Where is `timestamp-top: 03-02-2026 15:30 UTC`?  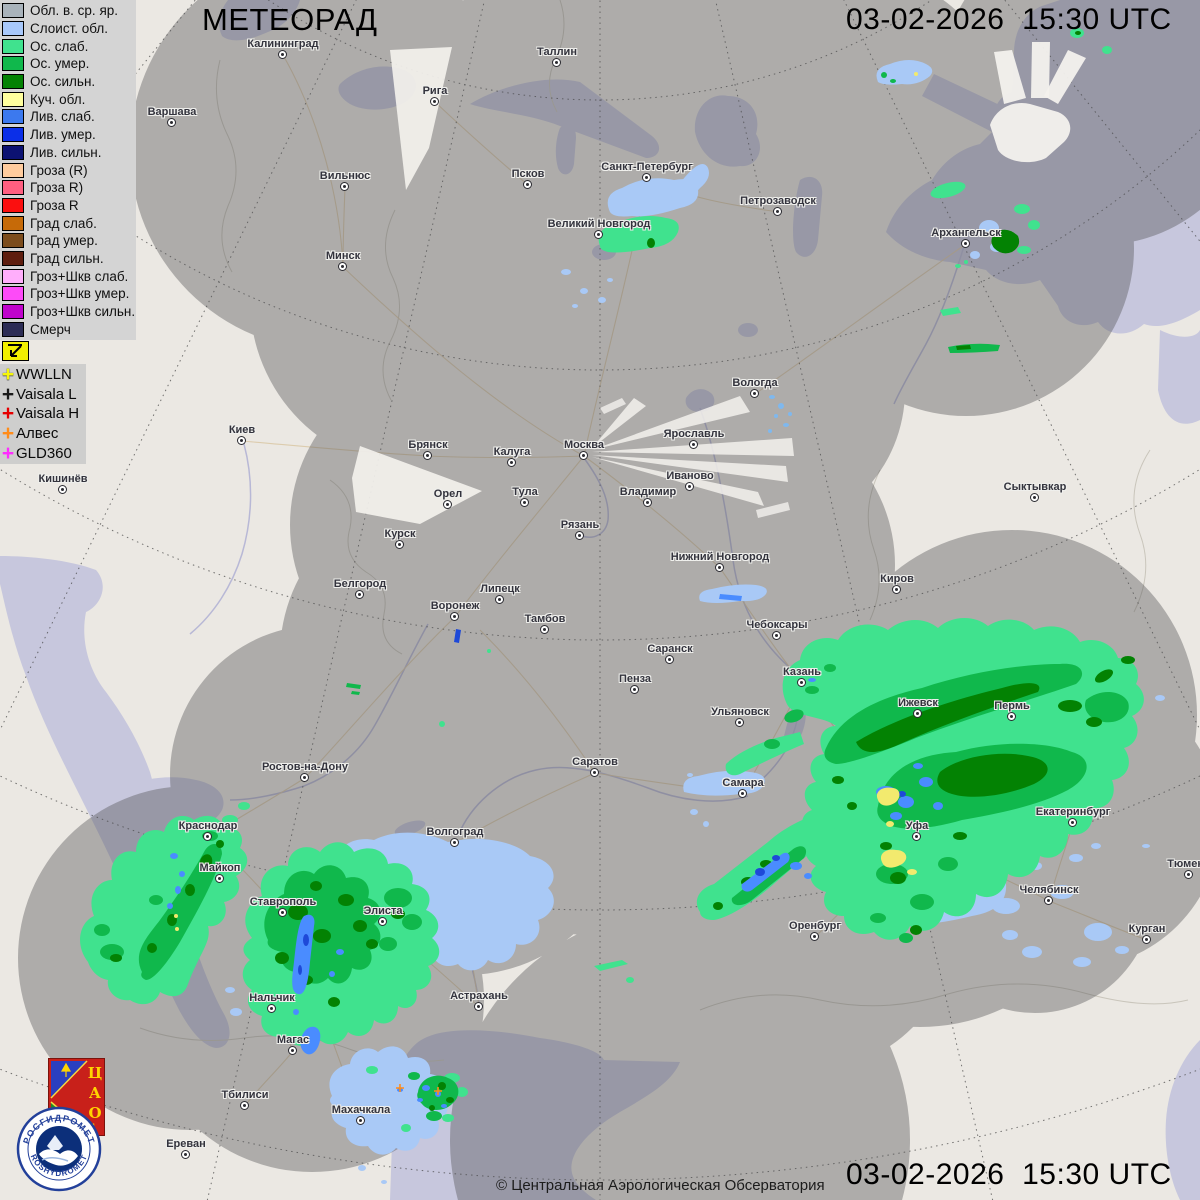
timestamp-top: 03-02-2026 15:30 UTC is located at coordinates (1009, 19).